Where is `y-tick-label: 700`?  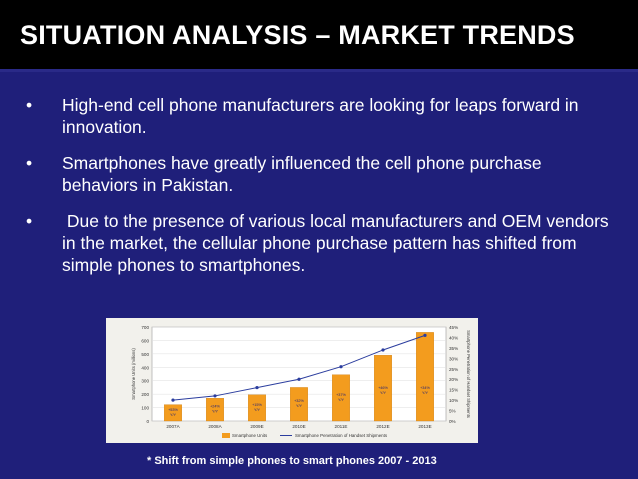
y-tick-label: 700 is located at coordinates (145, 327).